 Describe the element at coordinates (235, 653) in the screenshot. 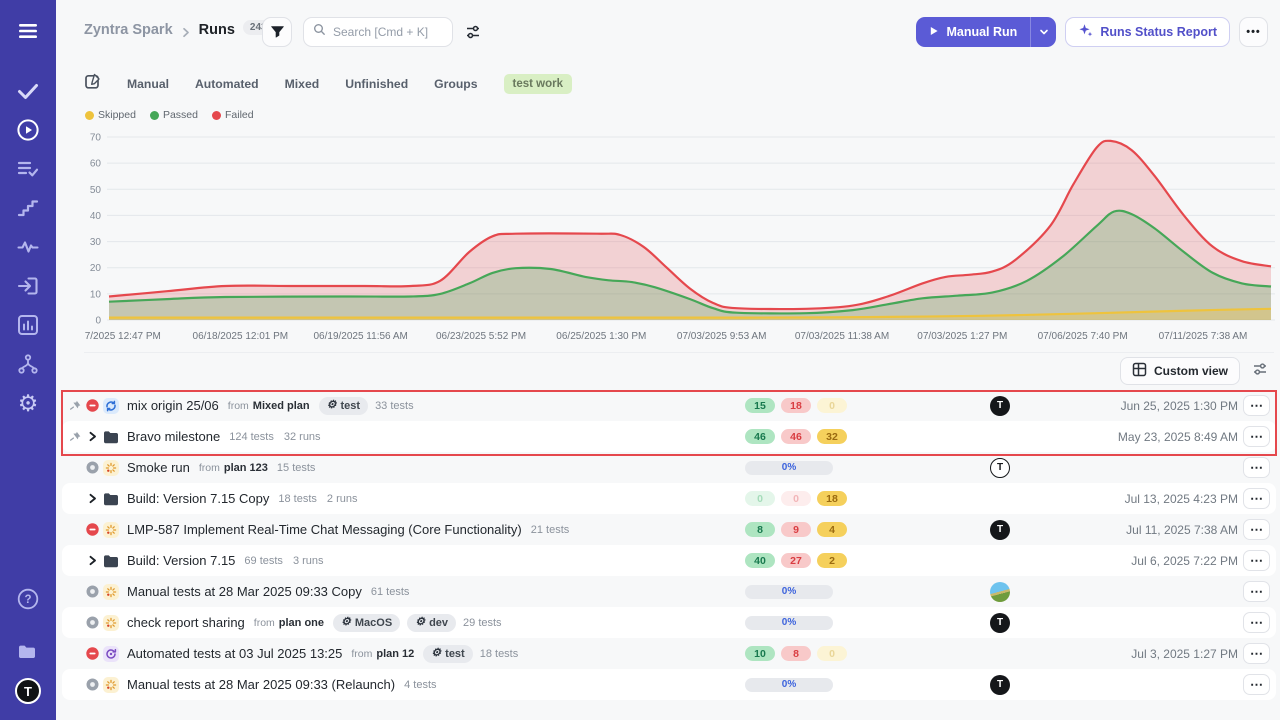

I see `run-title: Automated tests at 03 Jul 2025 13:25` at that location.